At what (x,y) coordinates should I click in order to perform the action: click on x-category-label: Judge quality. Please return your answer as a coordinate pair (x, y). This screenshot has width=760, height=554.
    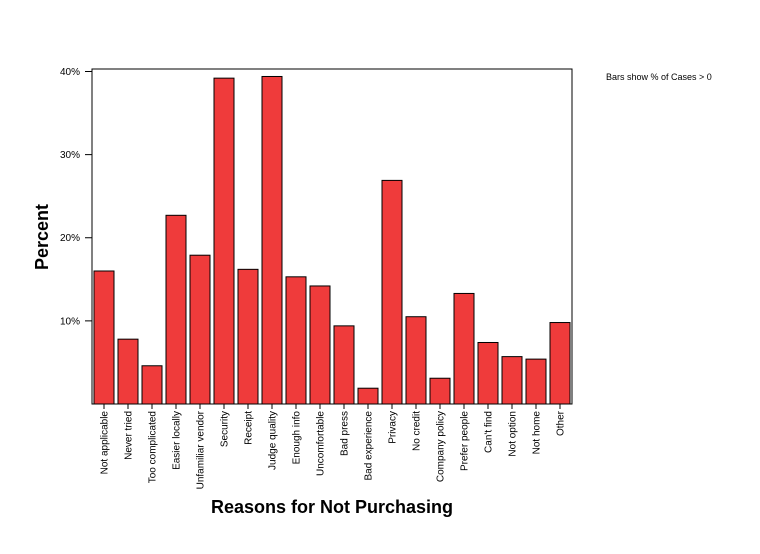
    Looking at the image, I should click on (273, 440).